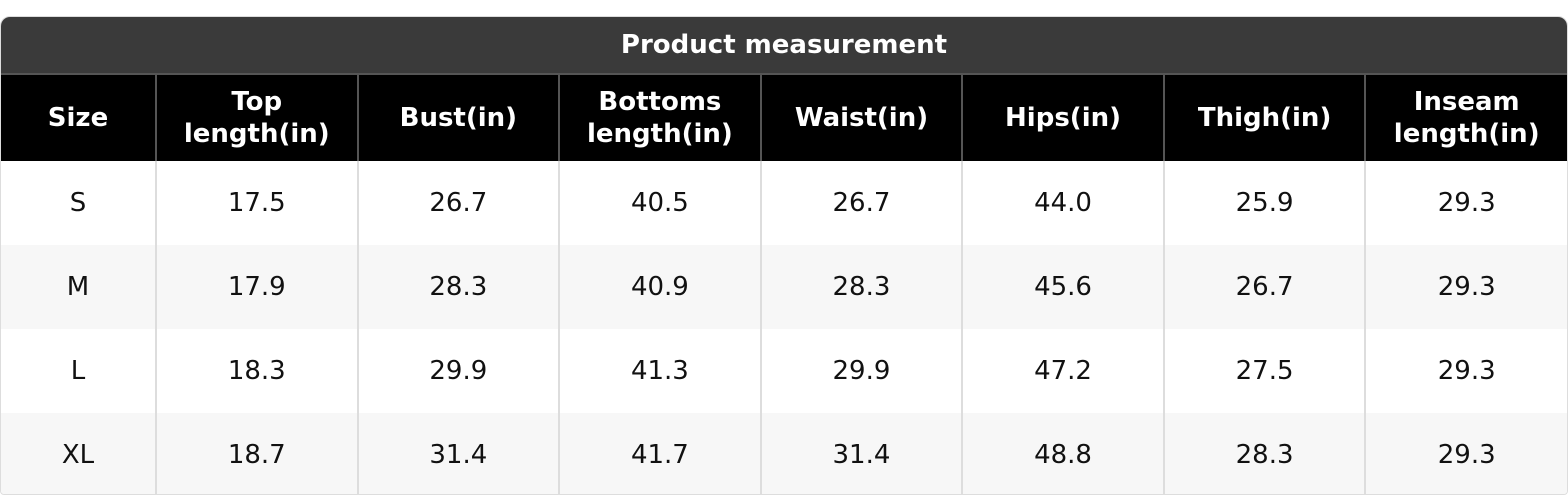 The width and height of the screenshot is (1568, 496). Describe the element at coordinates (659, 371) in the screenshot. I see `table-cell: 41.3` at that location.